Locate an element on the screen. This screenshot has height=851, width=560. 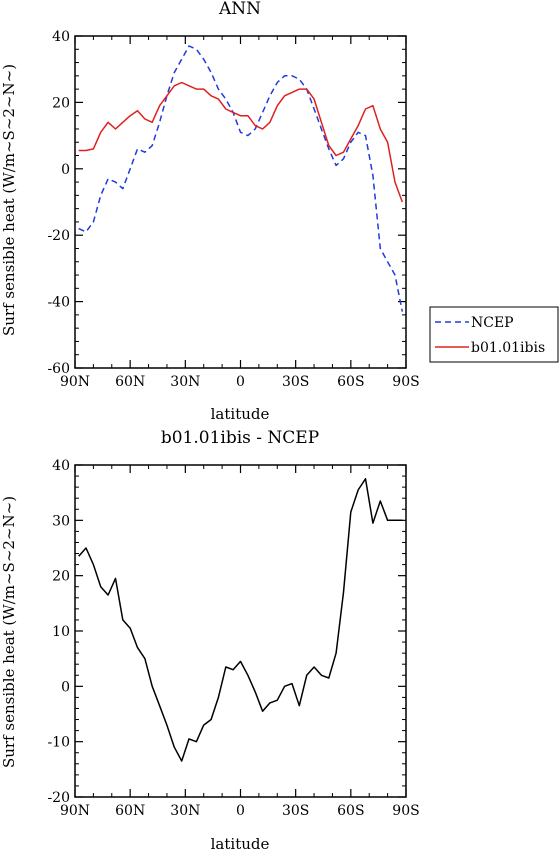
legend-box is located at coordinates (494, 334).